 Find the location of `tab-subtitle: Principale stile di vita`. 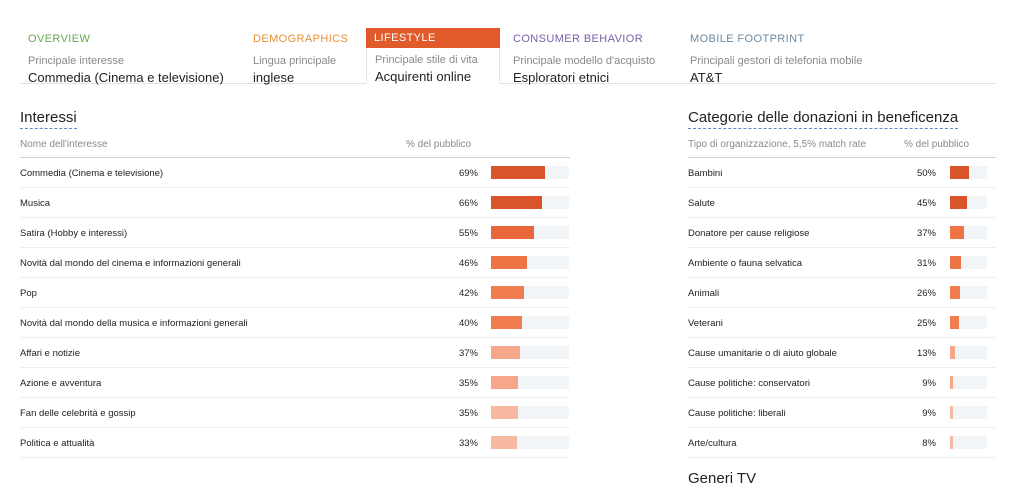

tab-subtitle: Principale stile di vita is located at coordinates (426, 60).